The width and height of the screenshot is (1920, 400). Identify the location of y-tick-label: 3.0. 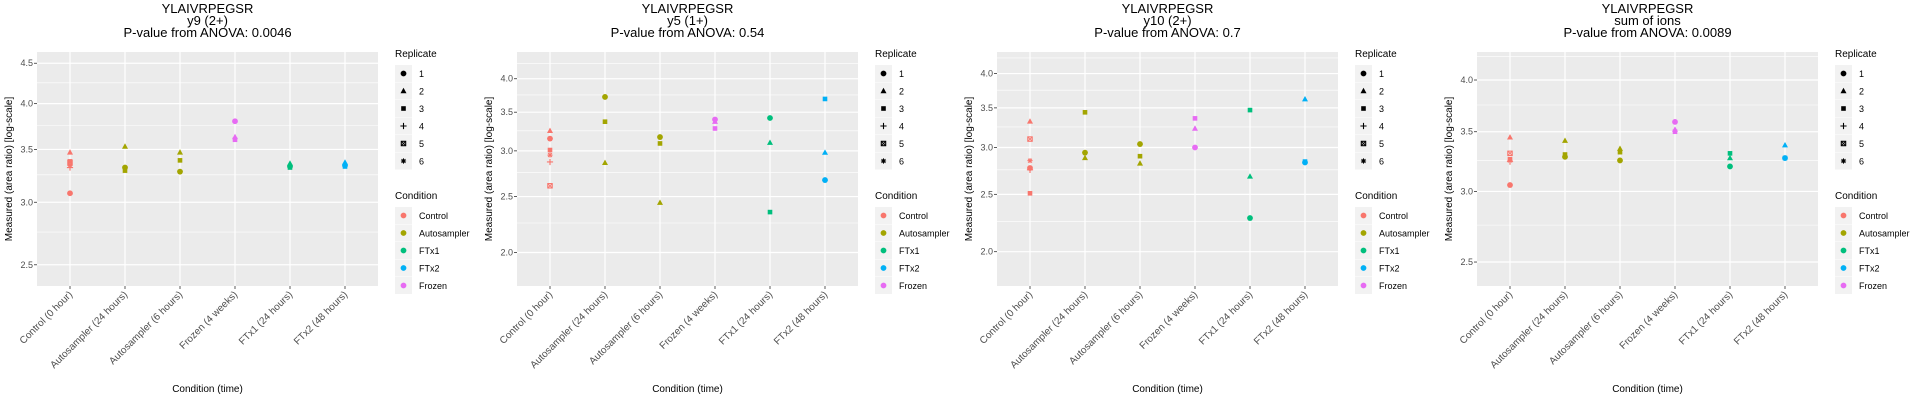
(506, 151).